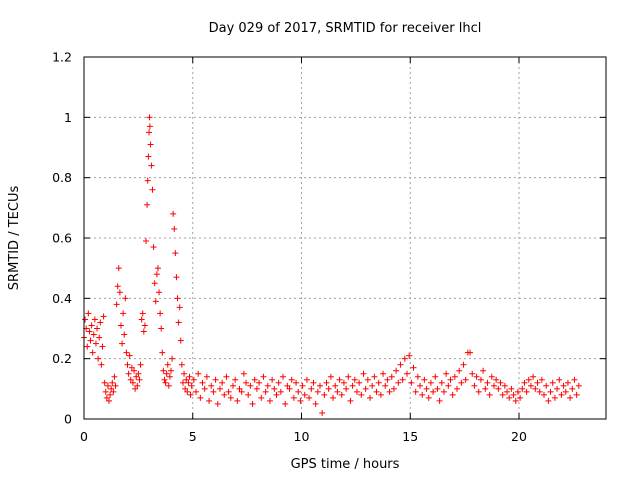 The height and width of the screenshot is (480, 640). Describe the element at coordinates (410, 436) in the screenshot. I see `x-tick-label: 15` at that location.